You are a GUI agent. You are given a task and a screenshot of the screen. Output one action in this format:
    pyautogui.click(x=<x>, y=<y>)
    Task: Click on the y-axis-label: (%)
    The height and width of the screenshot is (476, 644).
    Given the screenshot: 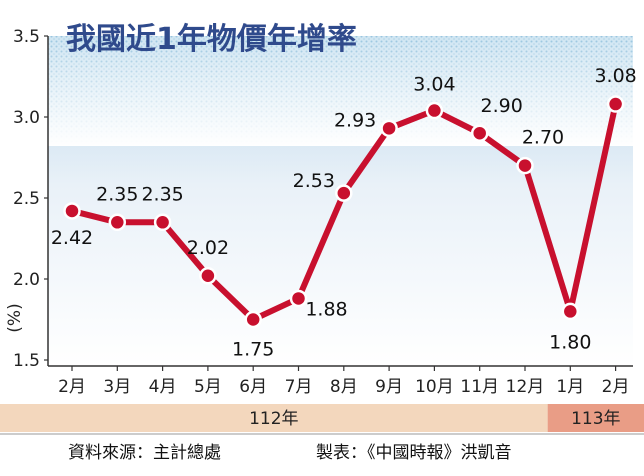 What is the action you would take?
    pyautogui.click(x=15, y=317)
    